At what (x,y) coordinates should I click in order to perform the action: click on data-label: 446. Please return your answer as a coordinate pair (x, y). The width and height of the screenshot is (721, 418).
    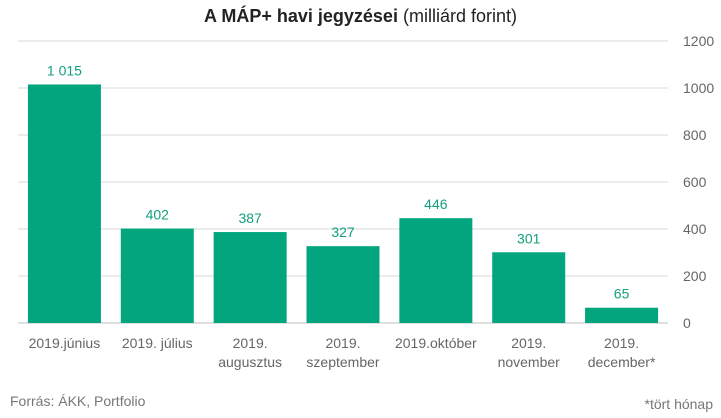
    Looking at the image, I should click on (436, 204).